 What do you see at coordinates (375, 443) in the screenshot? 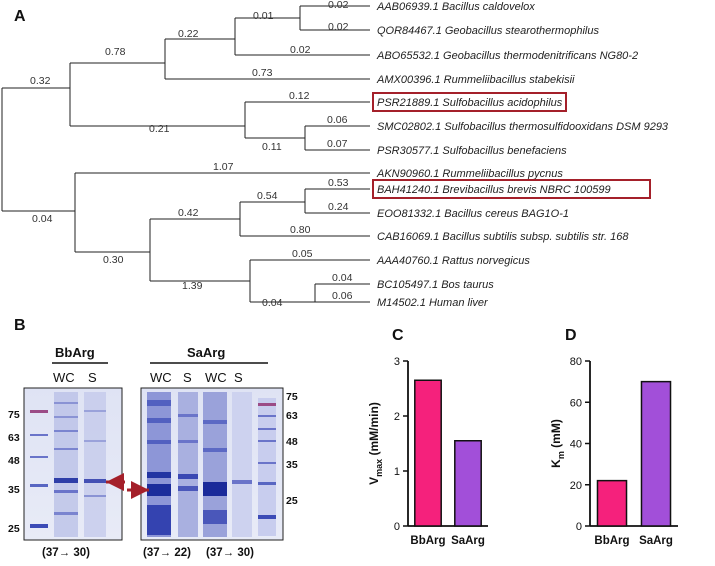
I see `y-axis-label: Vmax (mM/min)` at bounding box center [375, 443].